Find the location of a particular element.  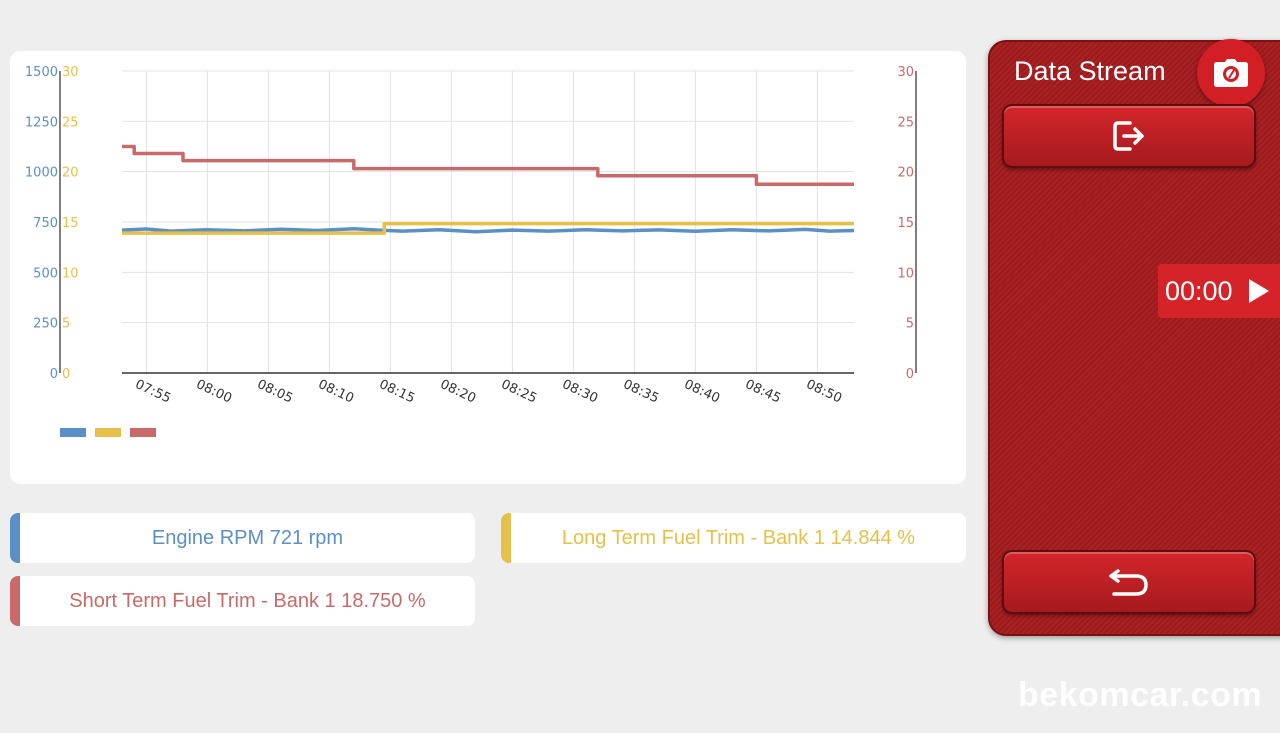

record-timer: 00:00 is located at coordinates (1219, 291).